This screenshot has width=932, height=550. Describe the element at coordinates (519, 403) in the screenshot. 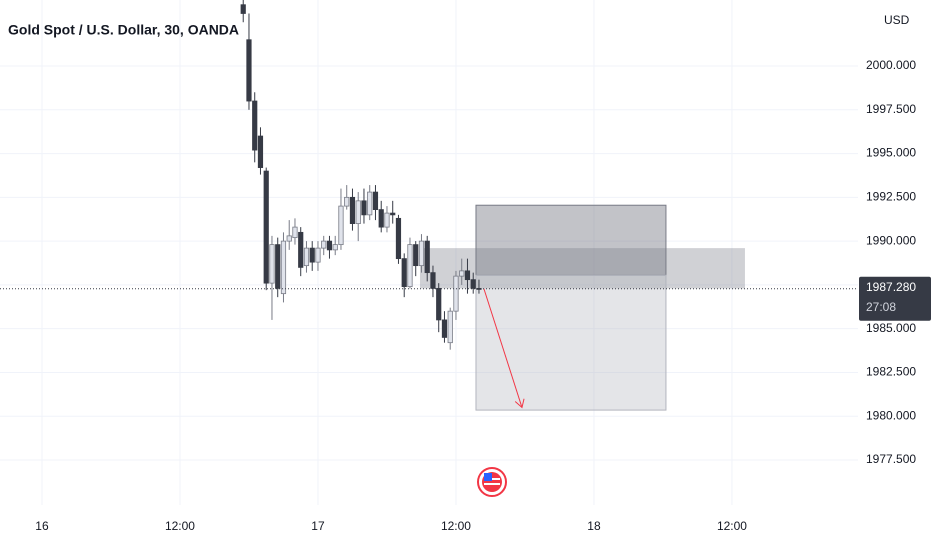

I see `arrow-head` at that location.